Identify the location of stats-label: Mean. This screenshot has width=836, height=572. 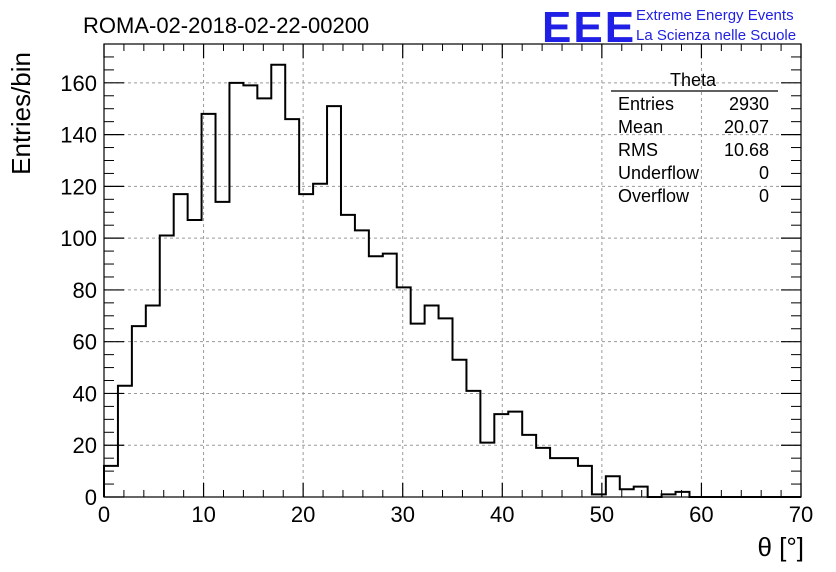
(640, 127).